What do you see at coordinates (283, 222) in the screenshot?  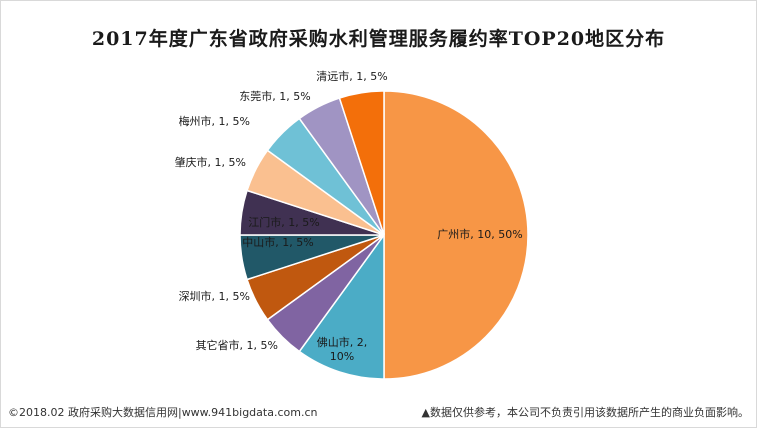 I see `pie-label-江门市: 江门市, 1, 5%` at bounding box center [283, 222].